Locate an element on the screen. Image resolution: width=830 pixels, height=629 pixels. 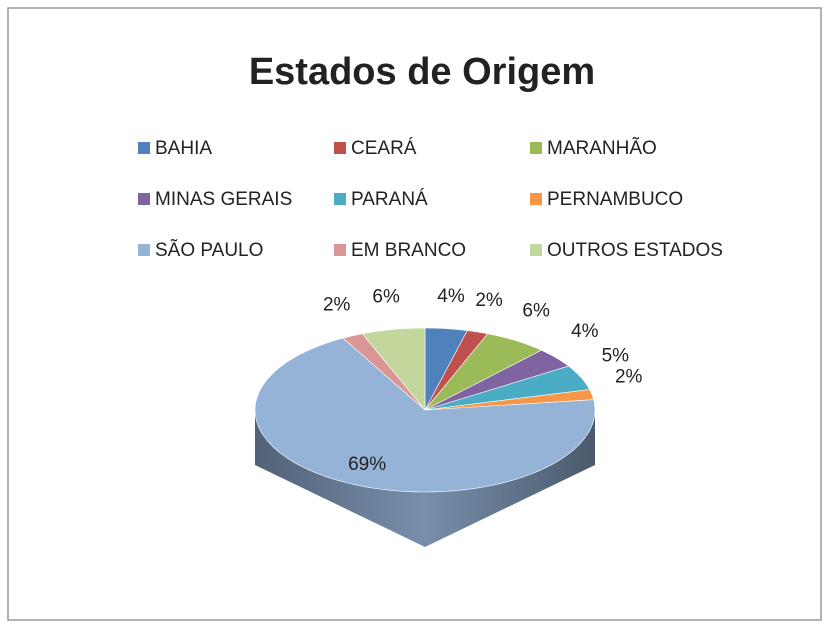
chart-title: Estados de Origem is located at coordinates (422, 72).